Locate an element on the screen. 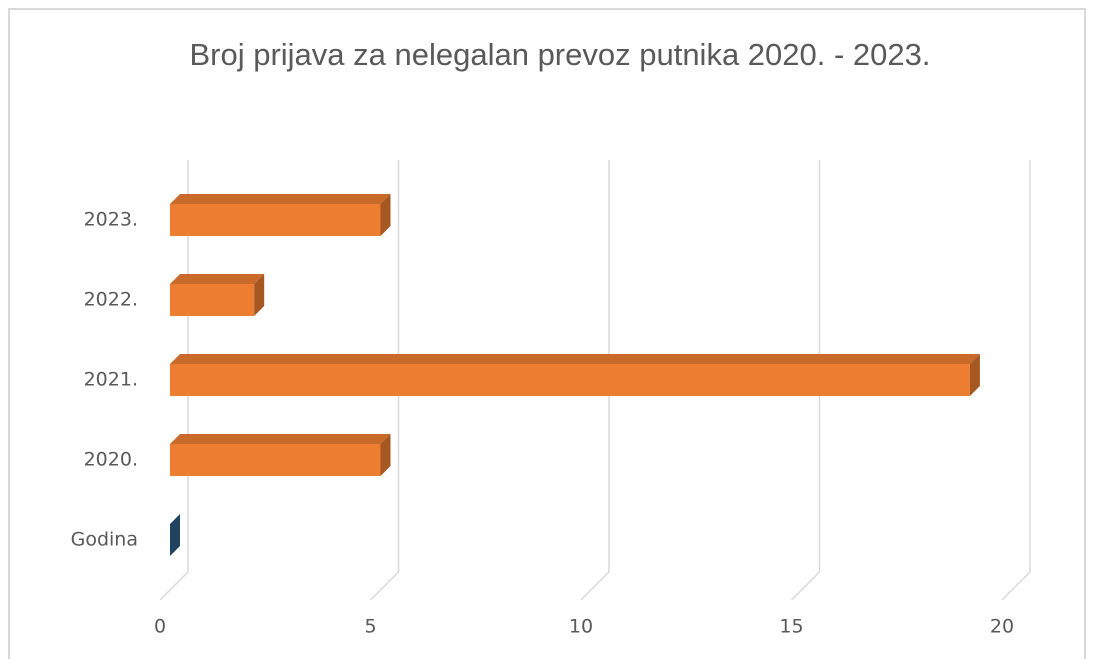 The image size is (1096, 659). y-tick-label: Godina is located at coordinates (104, 540).